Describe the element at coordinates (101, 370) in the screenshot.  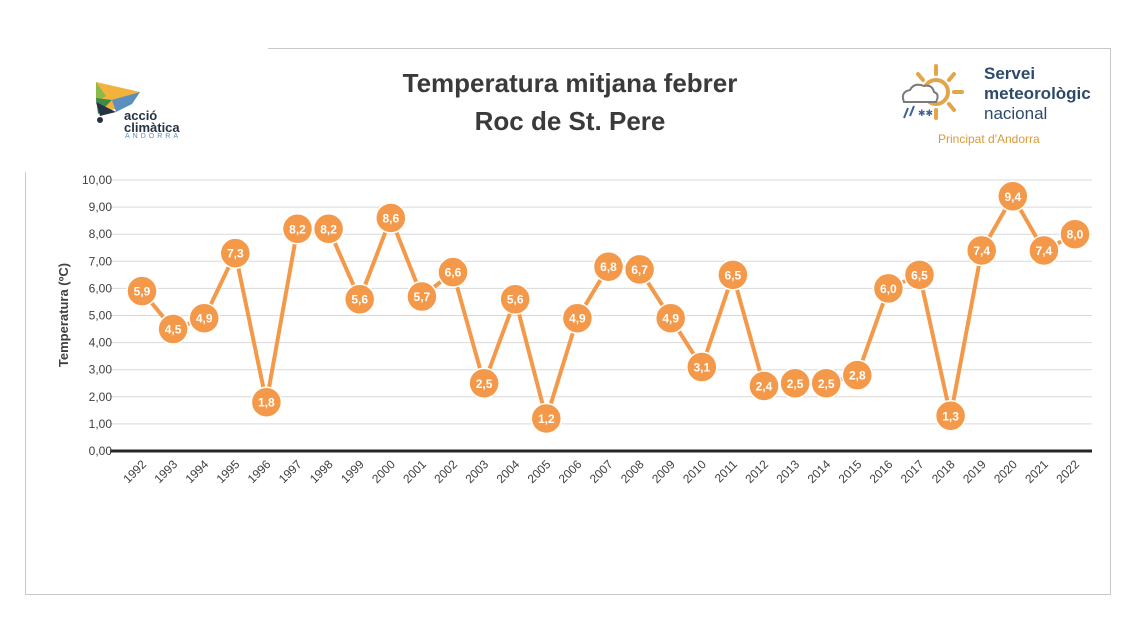
I see `y-tick-label: 3,00` at that location.